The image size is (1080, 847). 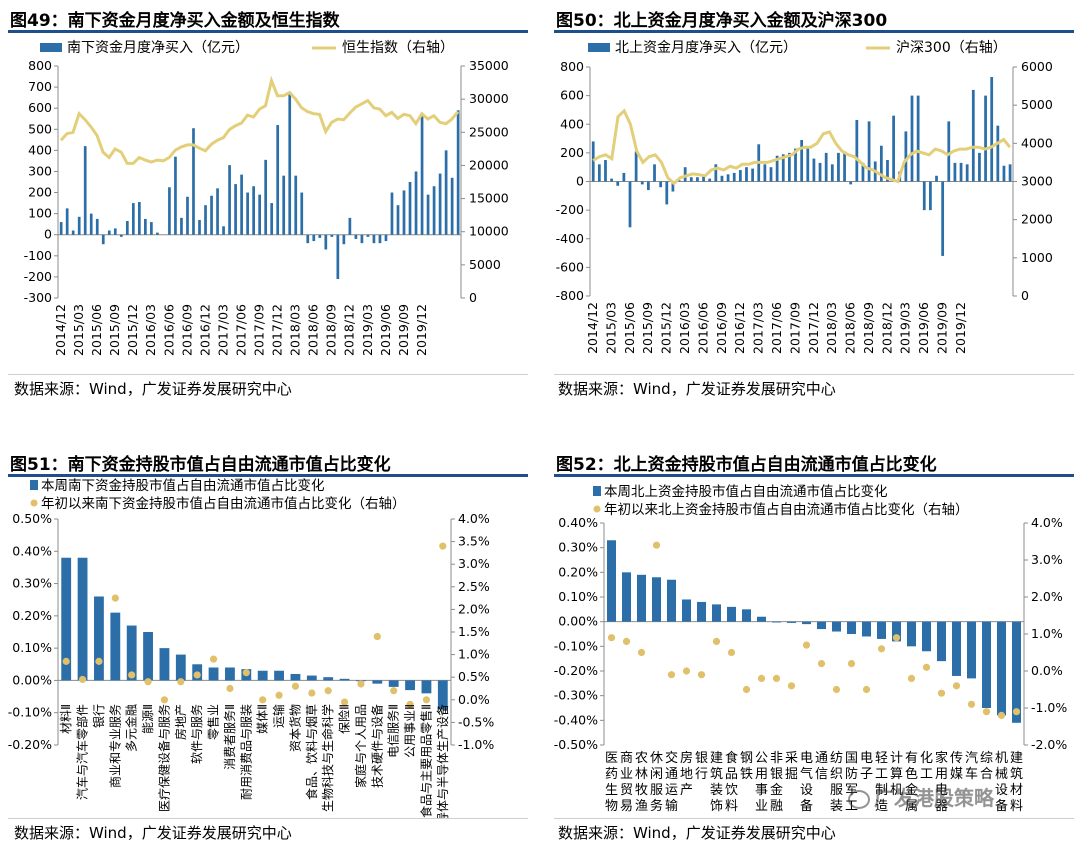 What do you see at coordinates (791, 766) in the screenshot?
I see `category-label: 采掘` at bounding box center [791, 766].